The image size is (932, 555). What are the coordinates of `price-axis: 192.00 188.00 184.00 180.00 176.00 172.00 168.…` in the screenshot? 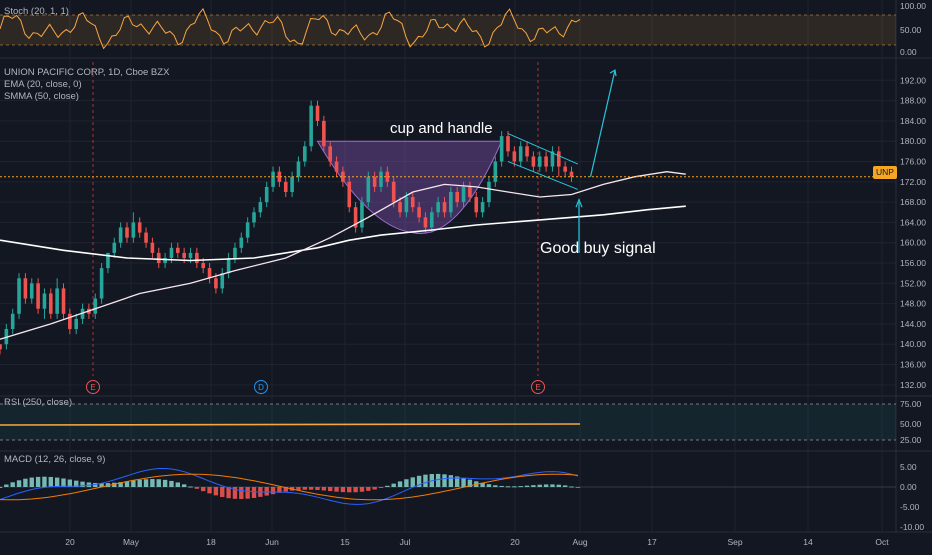 It's located at (913, 266).